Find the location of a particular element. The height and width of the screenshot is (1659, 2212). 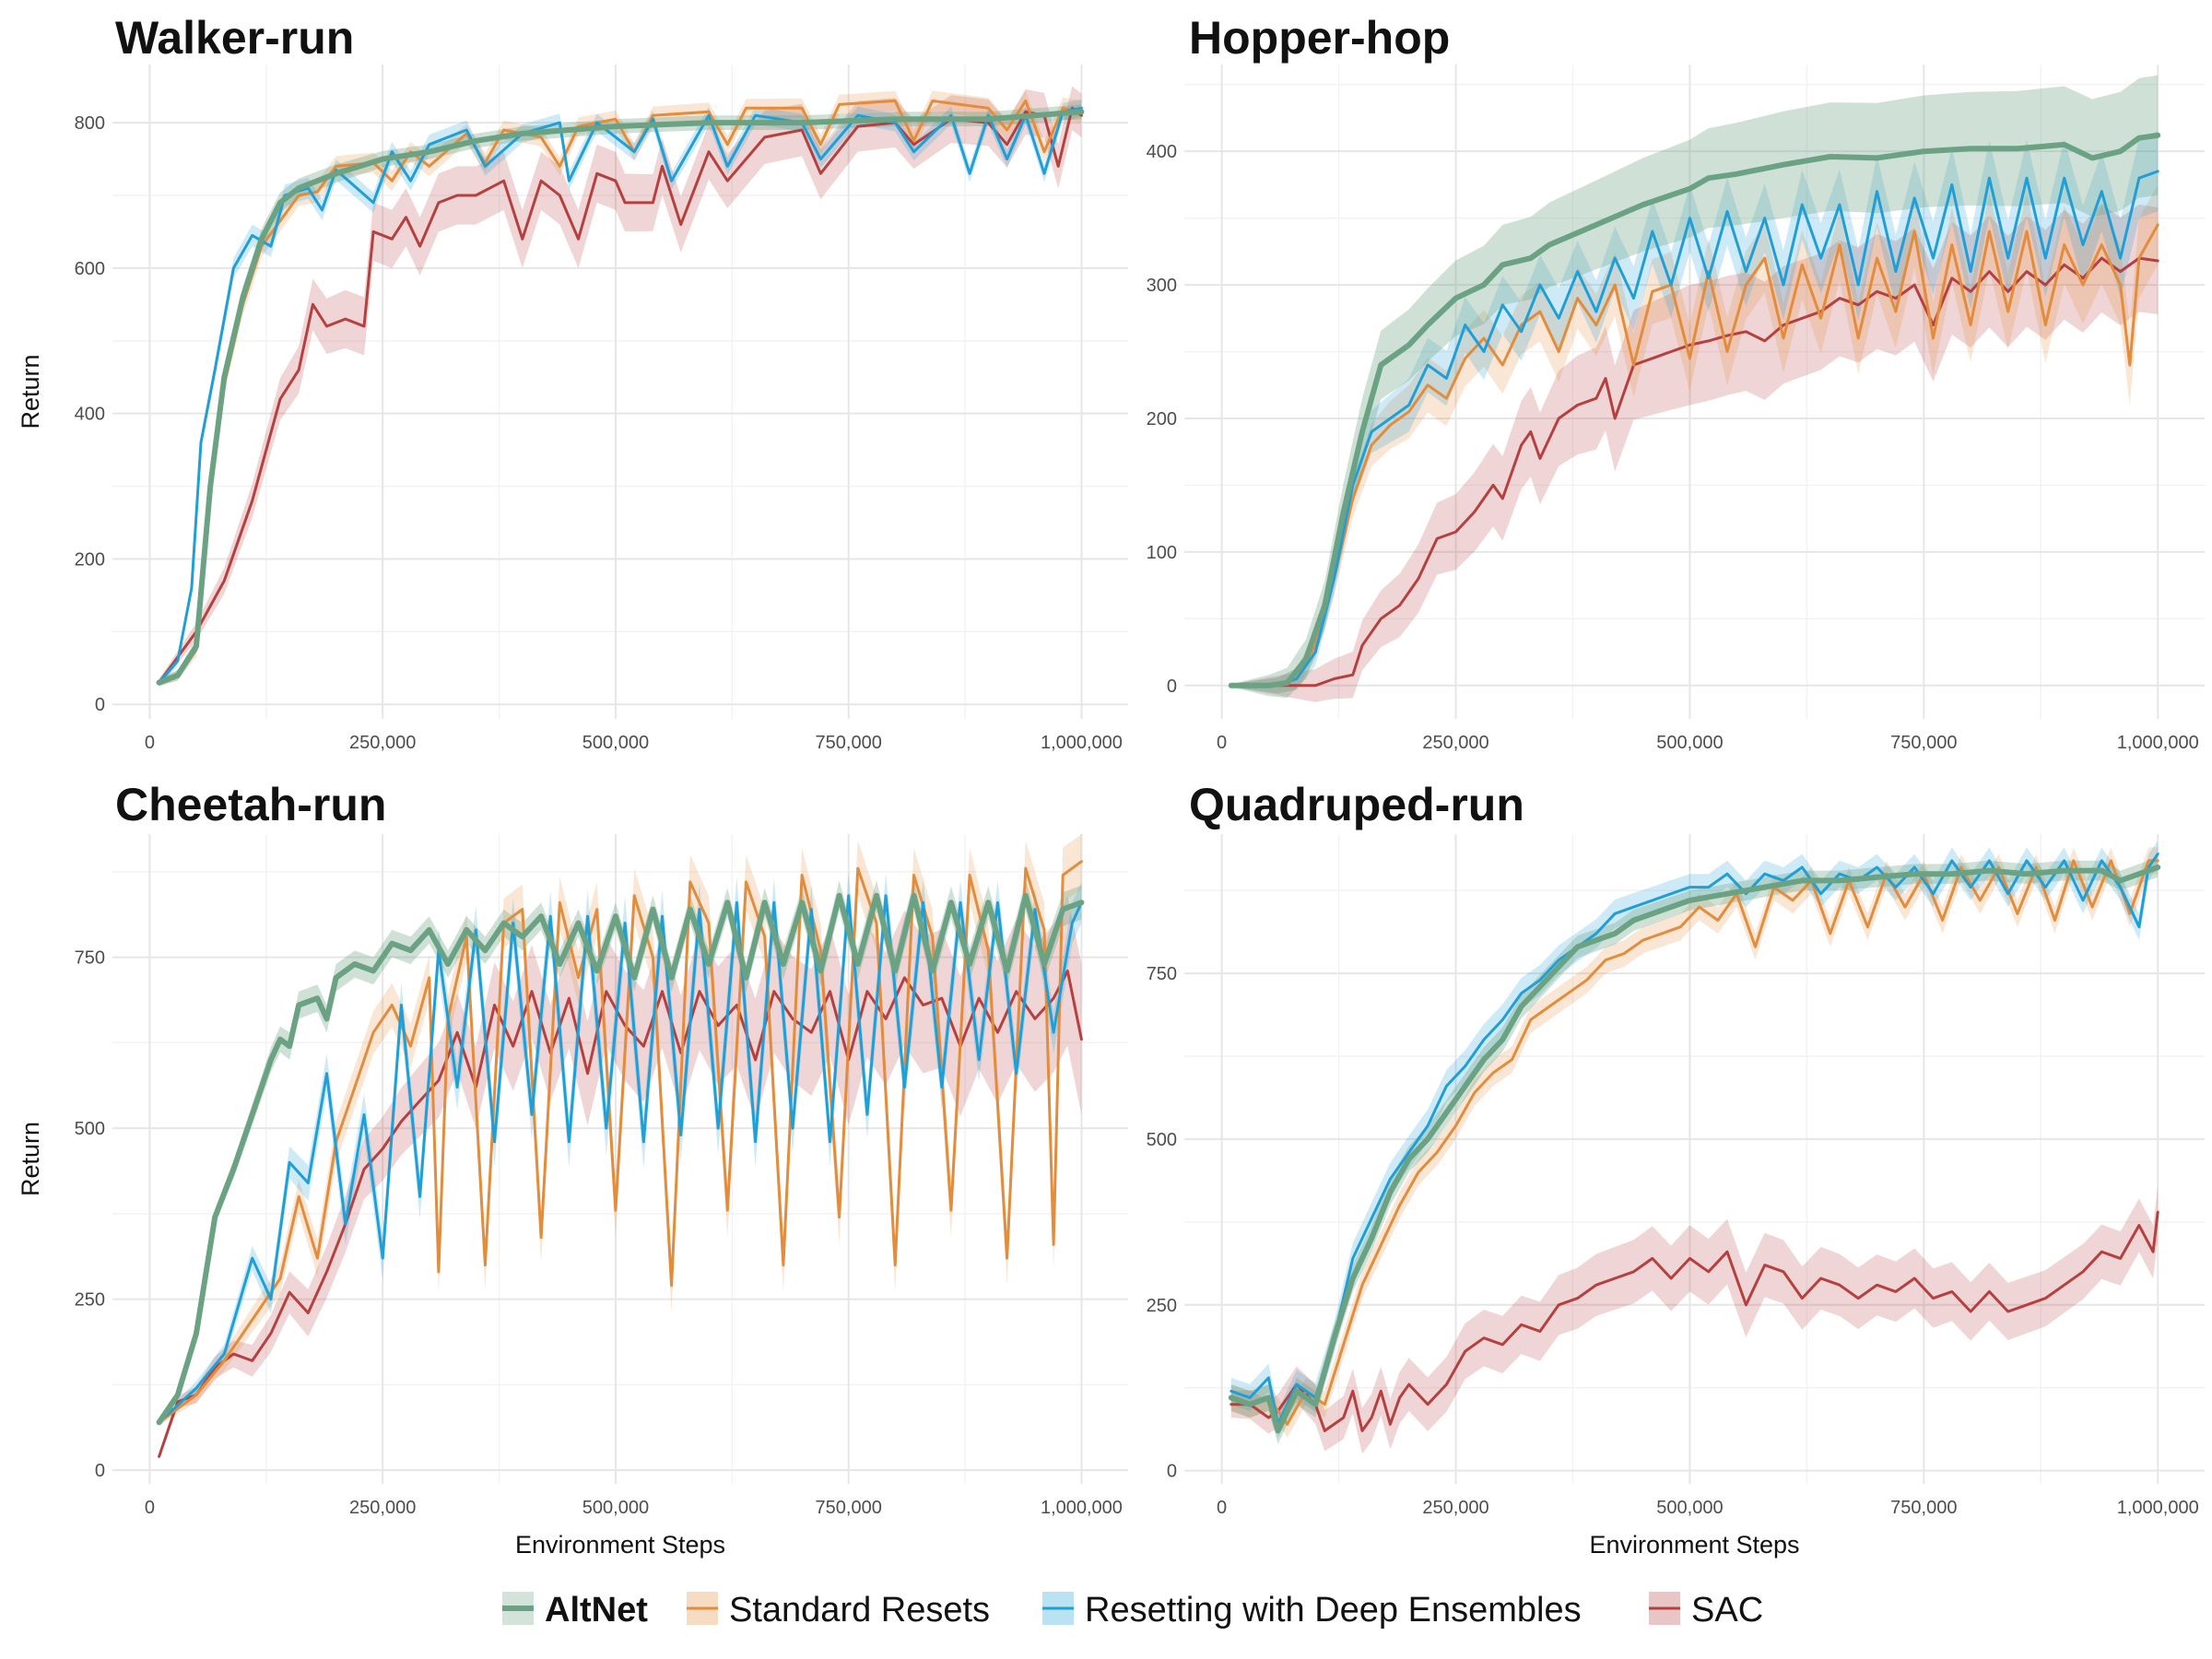

band-altnet is located at coordinates (1694, 1150).